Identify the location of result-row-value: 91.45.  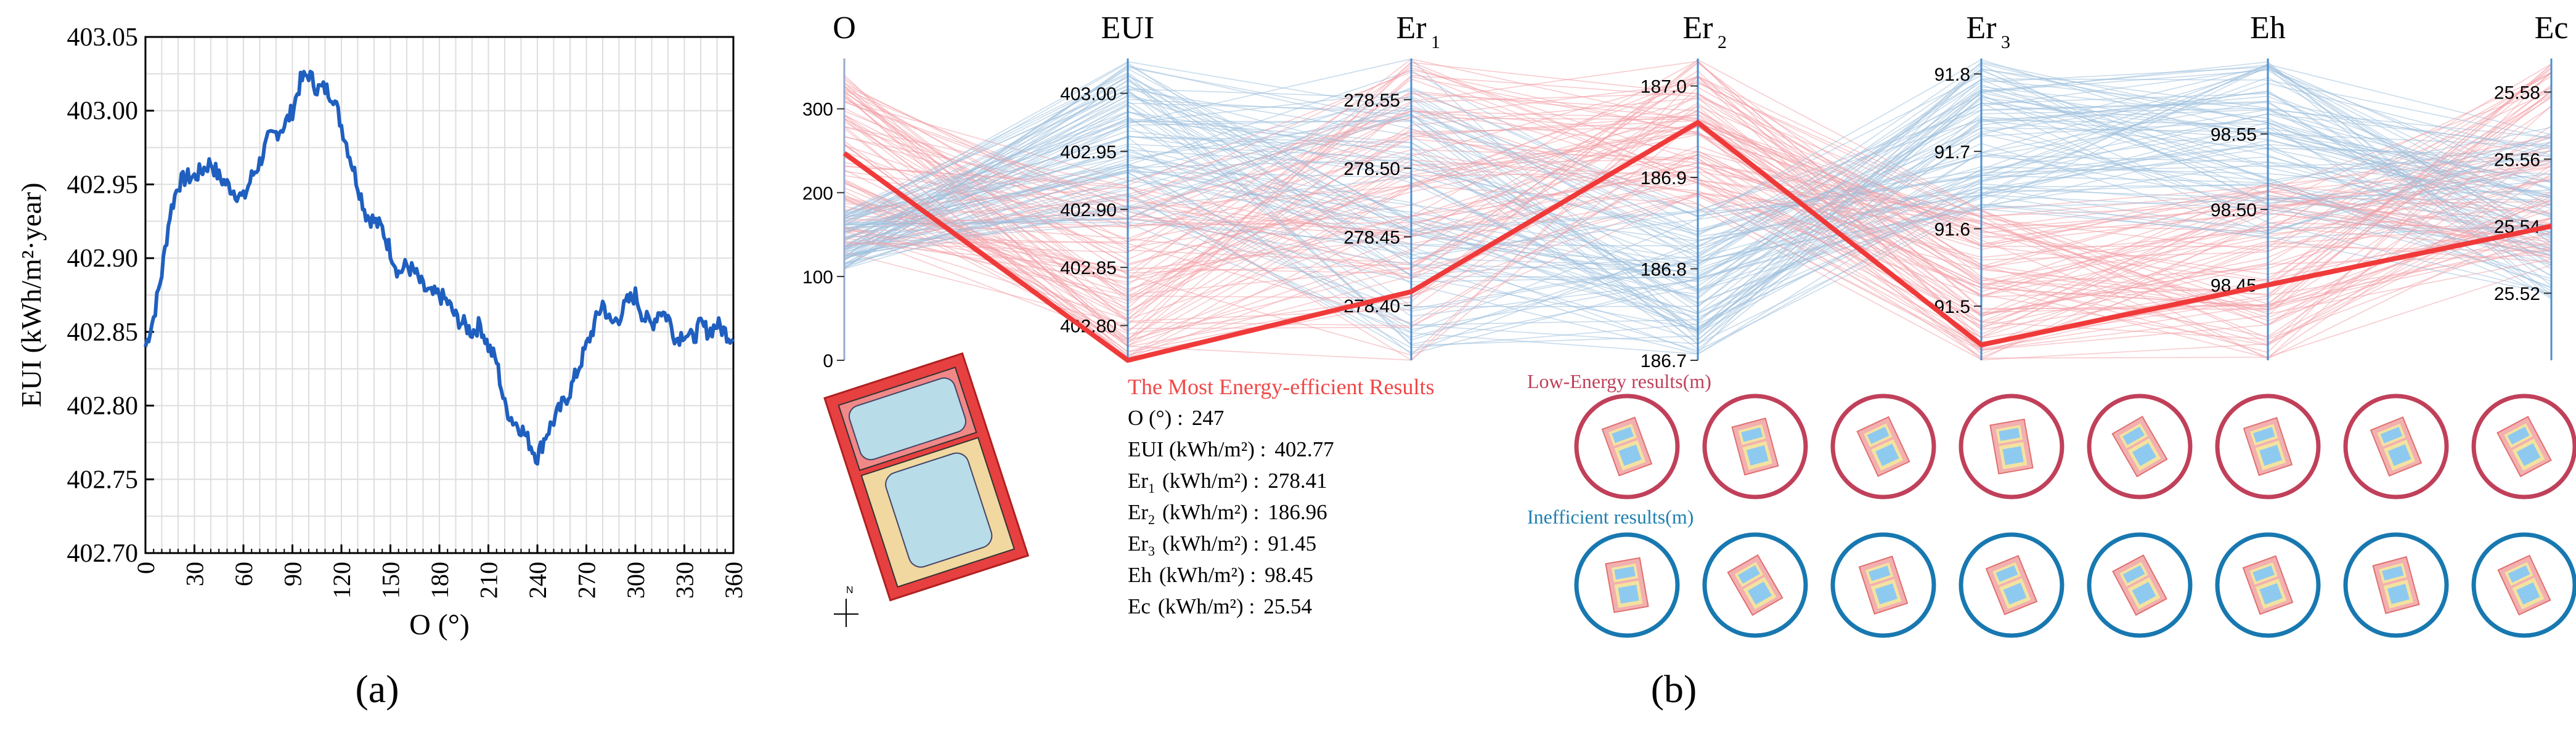
(1292, 544).